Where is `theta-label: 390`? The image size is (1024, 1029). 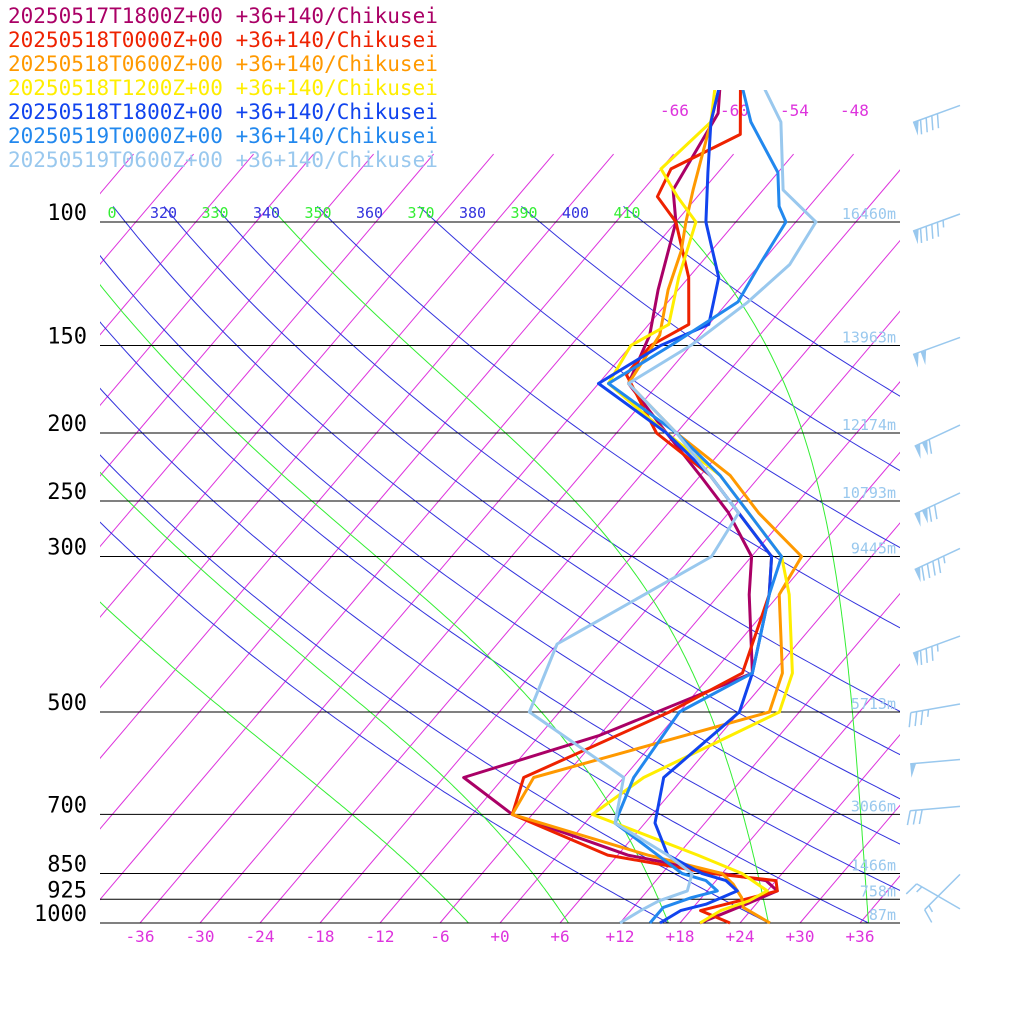
theta-label: 390 is located at coordinates (523, 213).